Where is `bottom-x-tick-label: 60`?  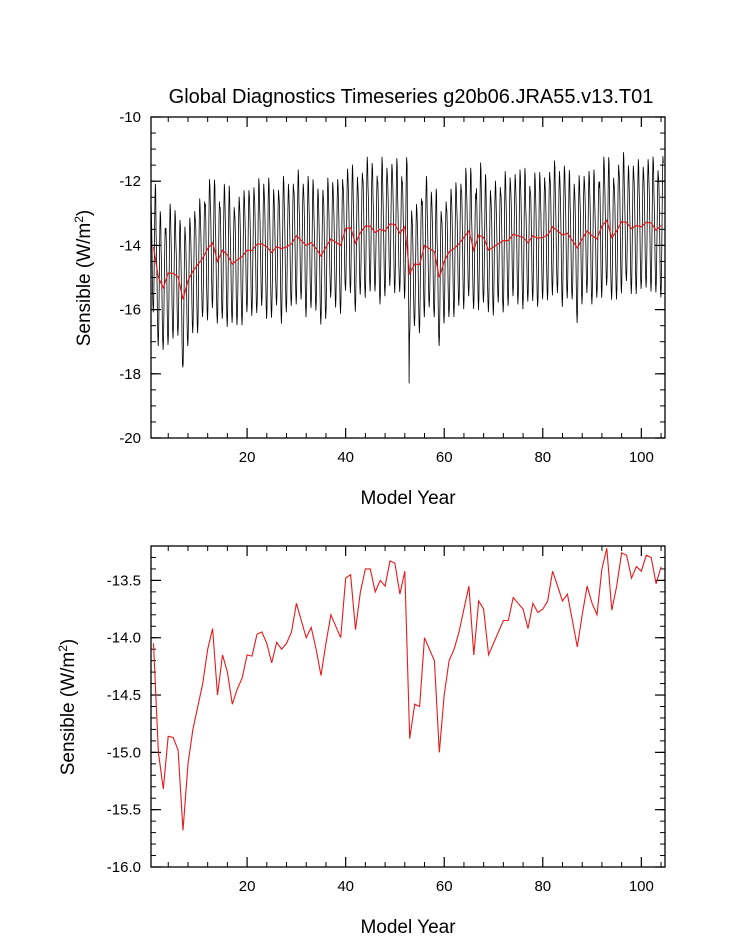 bottom-x-tick-label: 60 is located at coordinates (444, 886).